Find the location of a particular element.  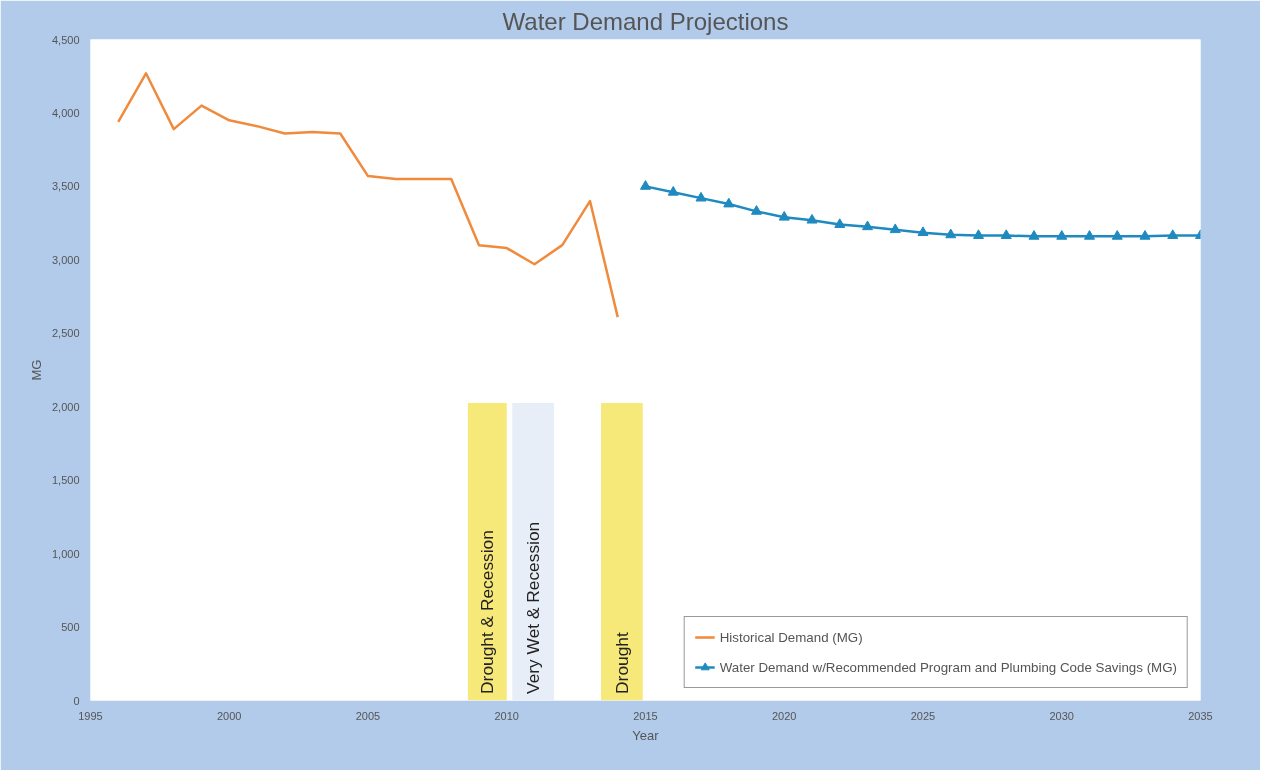

x-tick-label: 2025 is located at coordinates (923, 715).